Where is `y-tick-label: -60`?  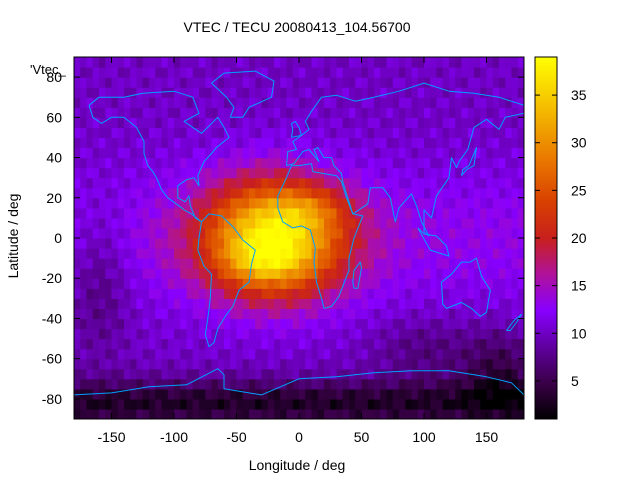
y-tick-label: -60 is located at coordinates (52, 359).